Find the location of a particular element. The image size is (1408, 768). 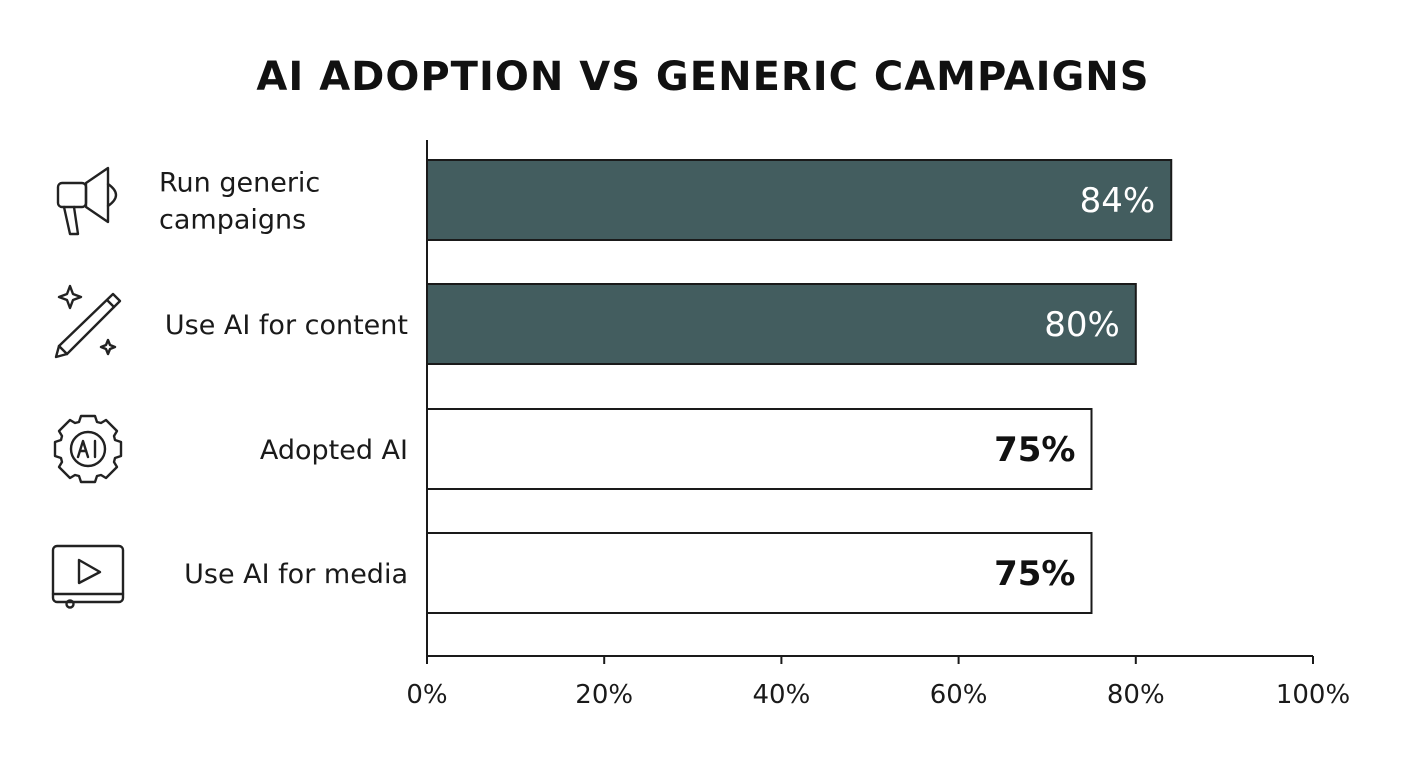

value-label-1: 84% is located at coordinates (1118, 201).